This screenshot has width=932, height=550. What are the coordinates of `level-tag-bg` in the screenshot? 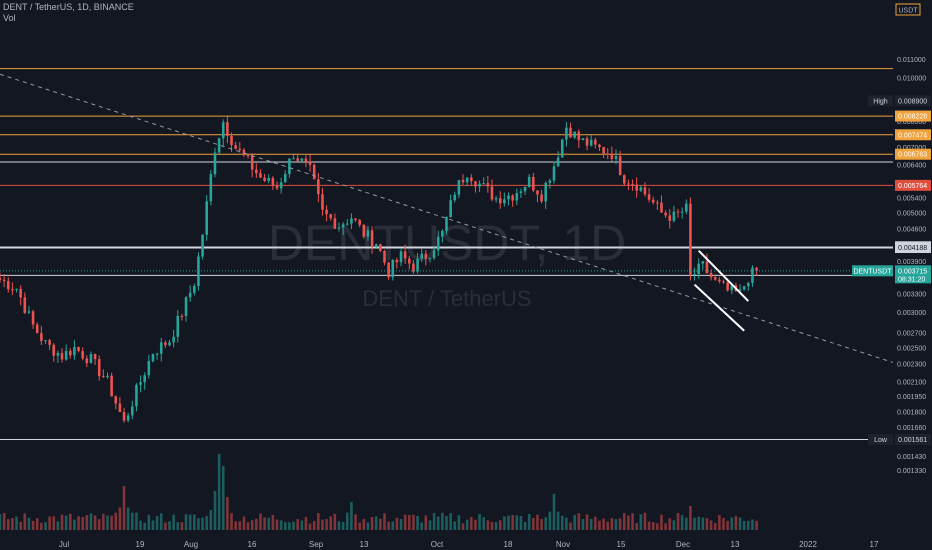 It's located at (913, 116).